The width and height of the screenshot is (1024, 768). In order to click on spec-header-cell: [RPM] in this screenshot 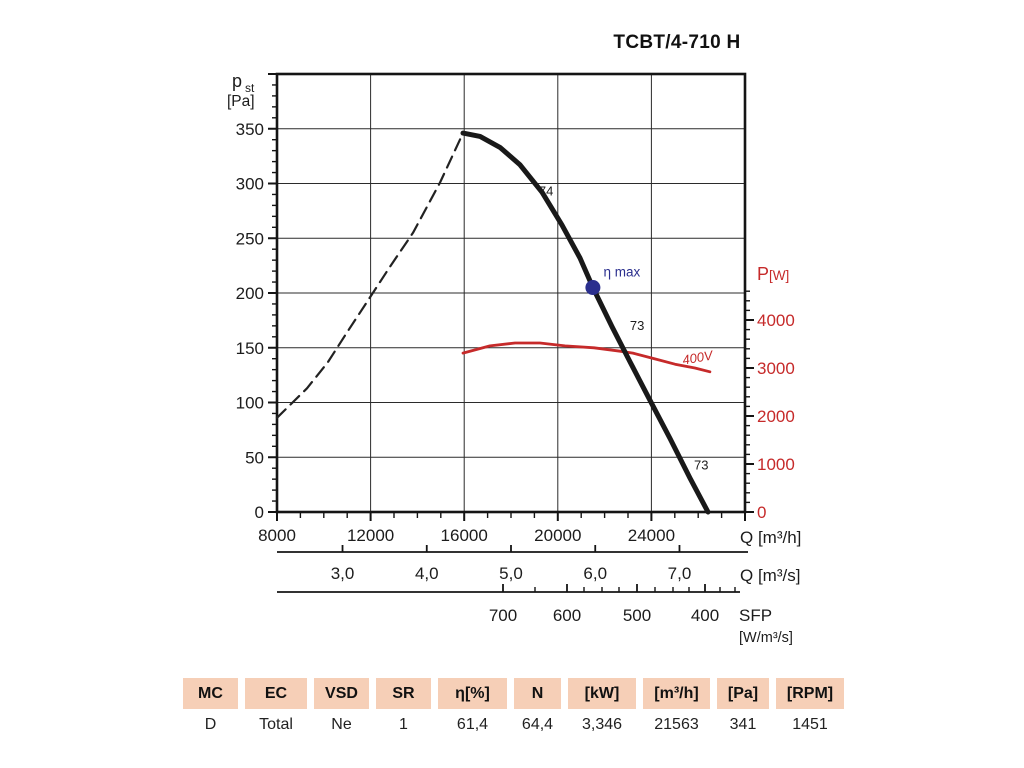, I will do `click(810, 693)`.